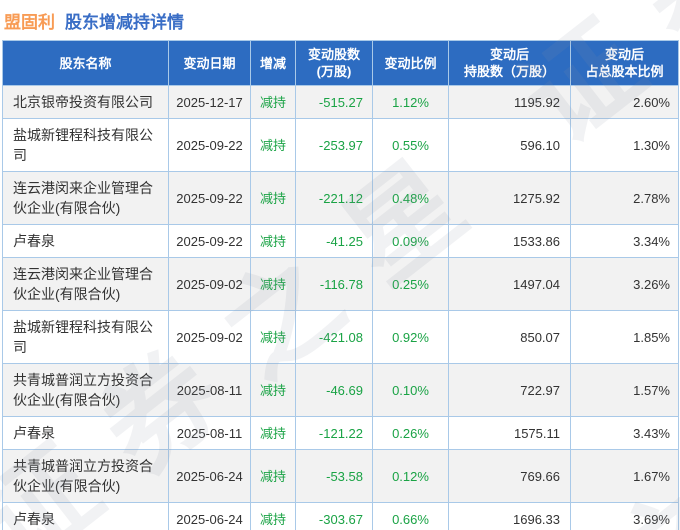  I want to click on cell-change-ratio: 0.09%, so click(410, 241).